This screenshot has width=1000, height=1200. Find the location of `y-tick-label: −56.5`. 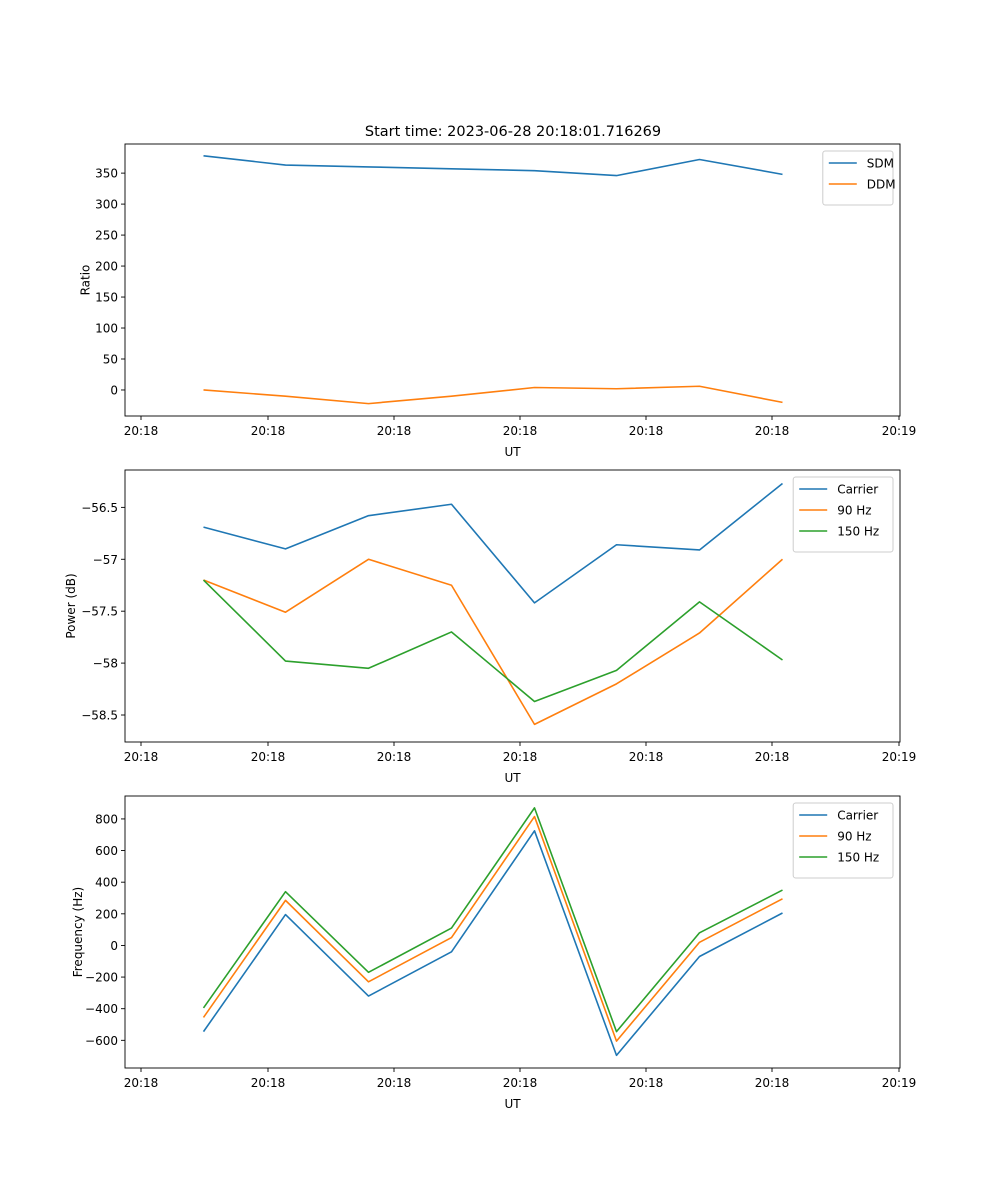

y-tick-label: −56.5 is located at coordinates (99, 508).